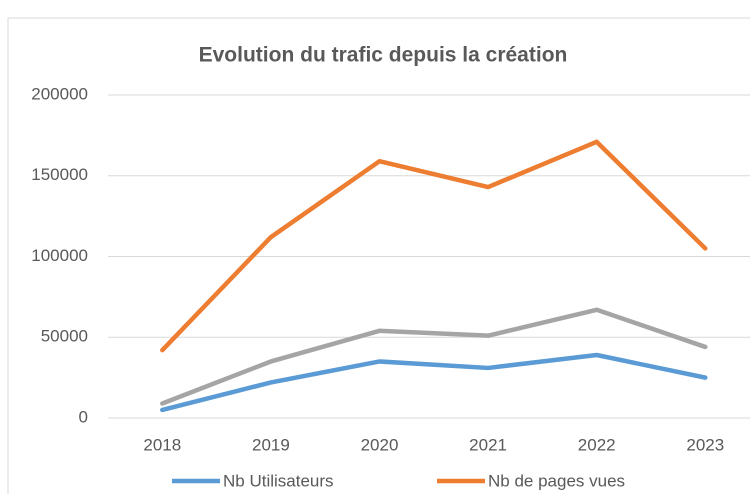  What do you see at coordinates (705, 444) in the screenshot?
I see `x-tick-label: 2023` at bounding box center [705, 444].